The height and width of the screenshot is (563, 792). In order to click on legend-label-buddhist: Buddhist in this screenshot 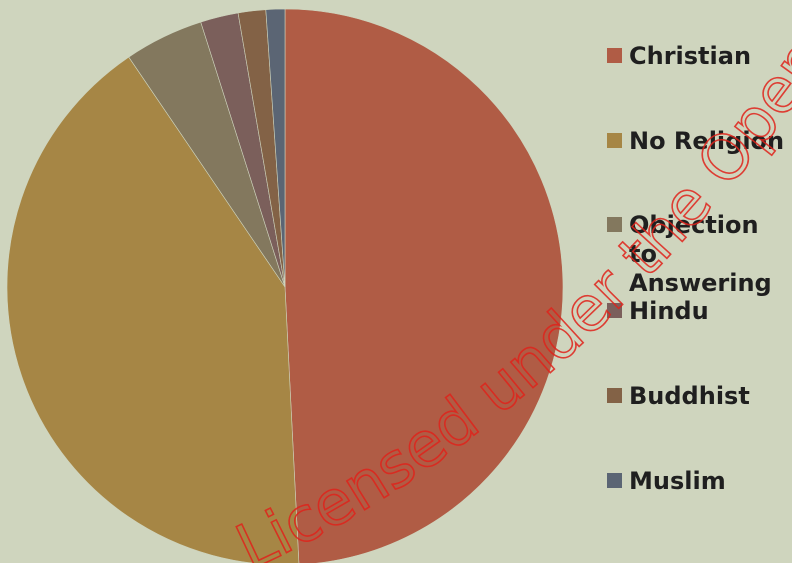, I will do `click(689, 396)`.